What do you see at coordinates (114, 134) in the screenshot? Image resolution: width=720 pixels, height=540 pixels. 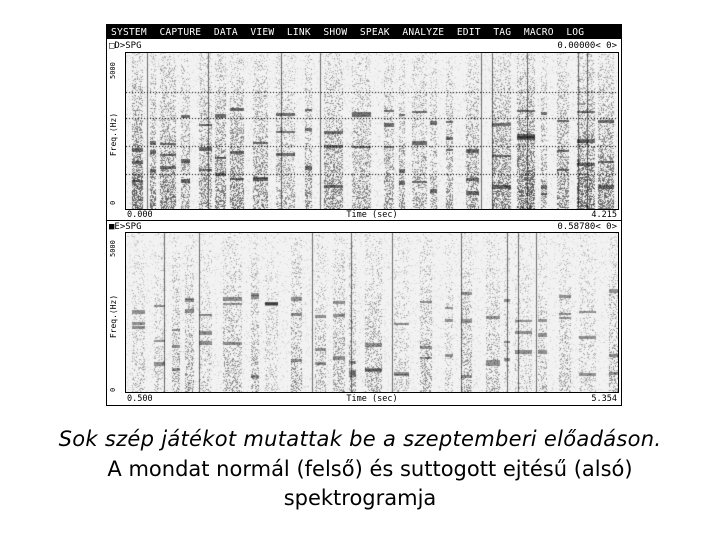 I see `top-y-axis-label: Freq.(Hz)` at bounding box center [114, 134].